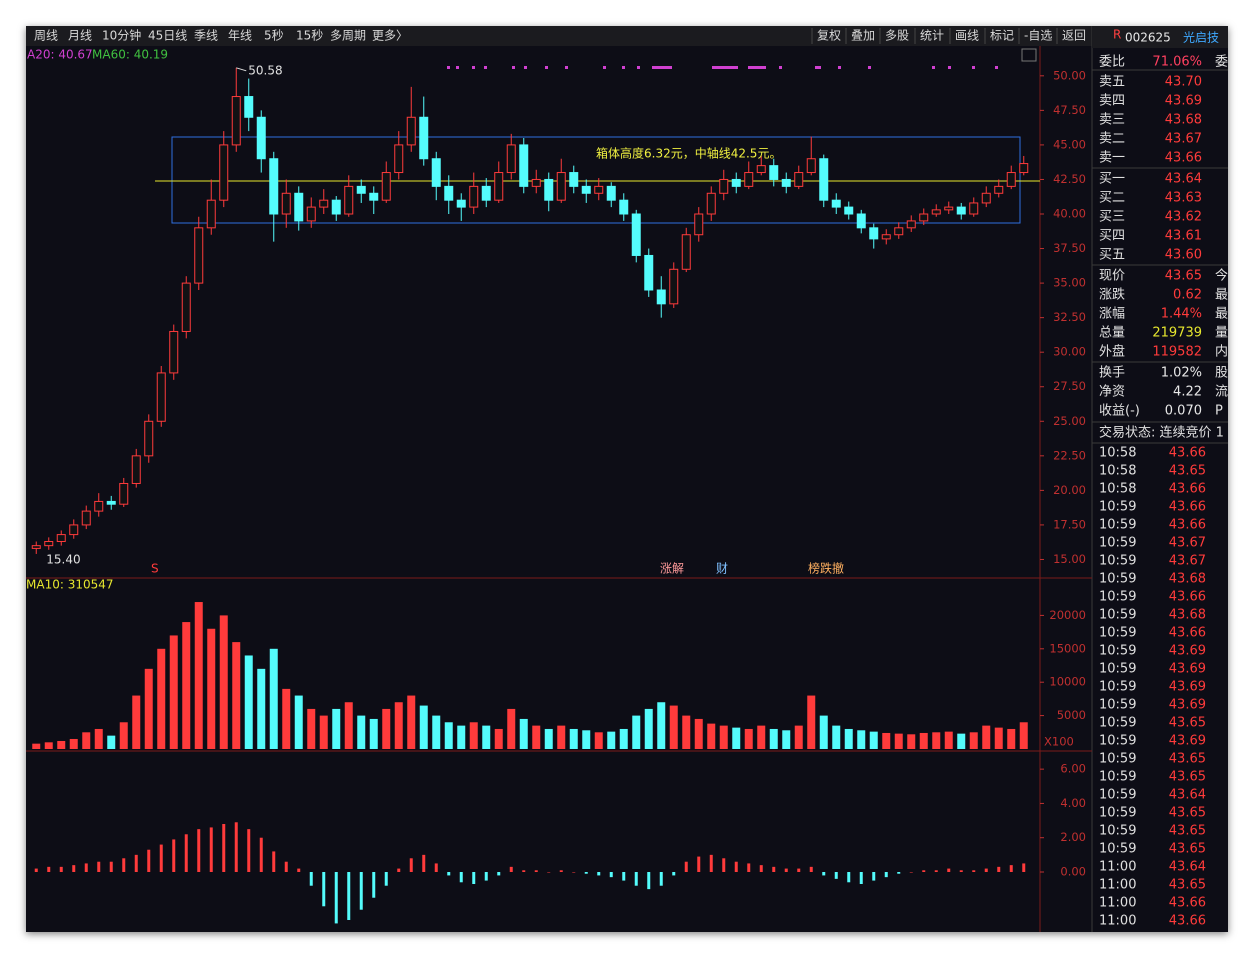 This screenshot has height=959, width=1254. I want to click on toolbar-button: 季线, so click(206, 36).